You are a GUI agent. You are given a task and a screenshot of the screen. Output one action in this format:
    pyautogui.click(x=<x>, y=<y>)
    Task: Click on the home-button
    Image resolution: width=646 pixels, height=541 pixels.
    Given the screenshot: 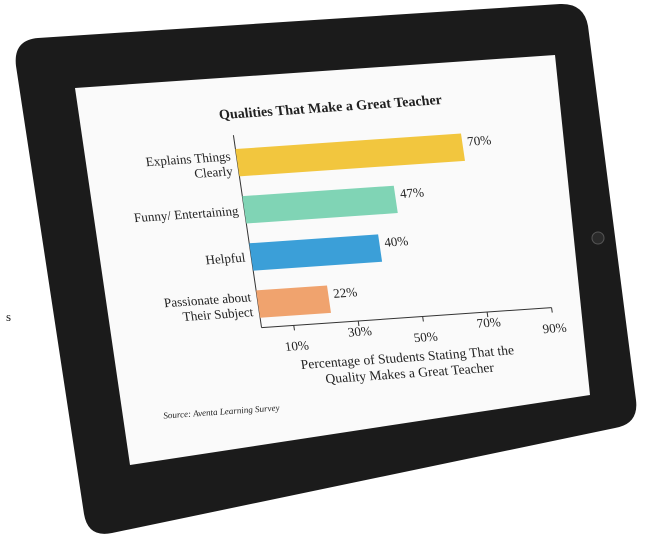 What is the action you would take?
    pyautogui.click(x=598, y=238)
    